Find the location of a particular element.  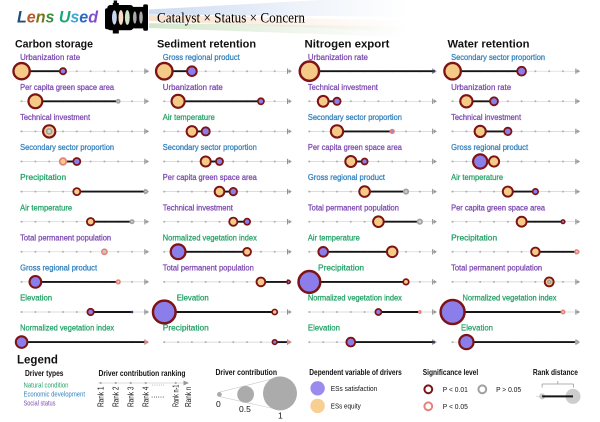

svg-text: Rank distance is located at coordinates (555, 372).